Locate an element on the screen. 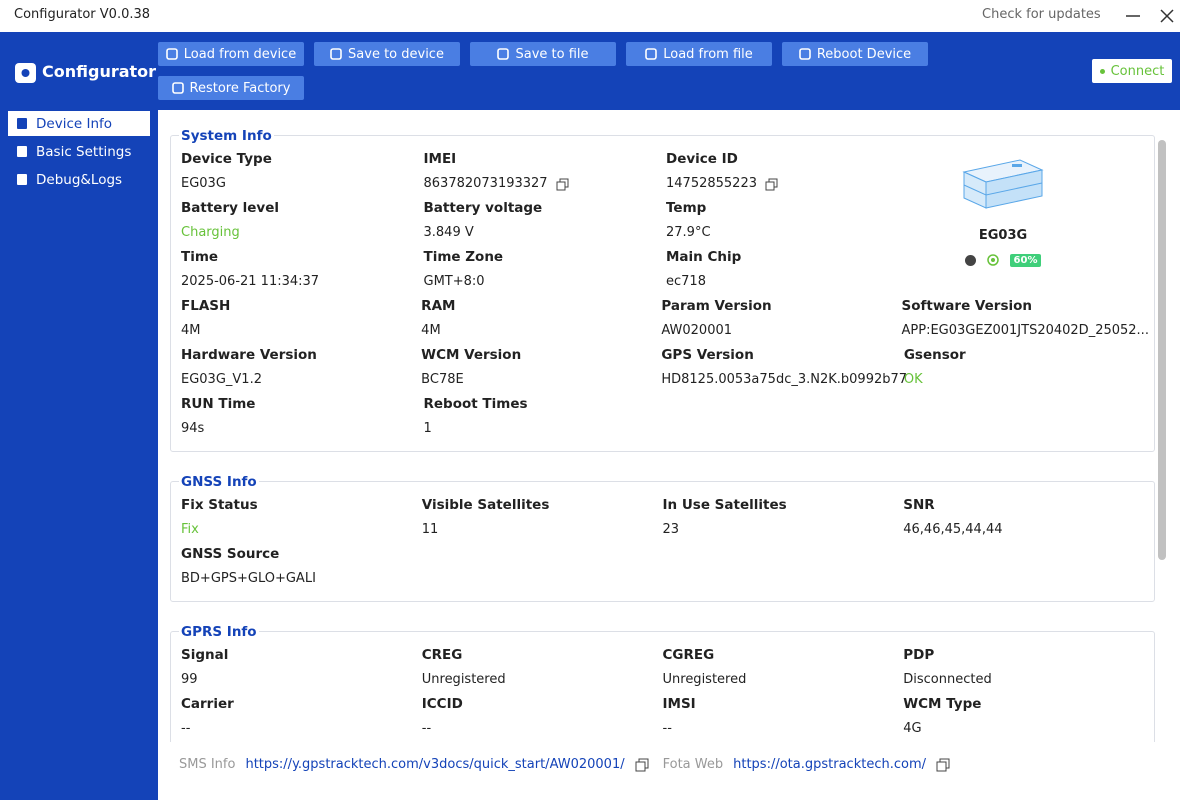 This screenshot has height=800, width=1180. field-value-wrap: HD8125.0053a75dc_3.N2K.b0992b77 is located at coordinates (784, 380).